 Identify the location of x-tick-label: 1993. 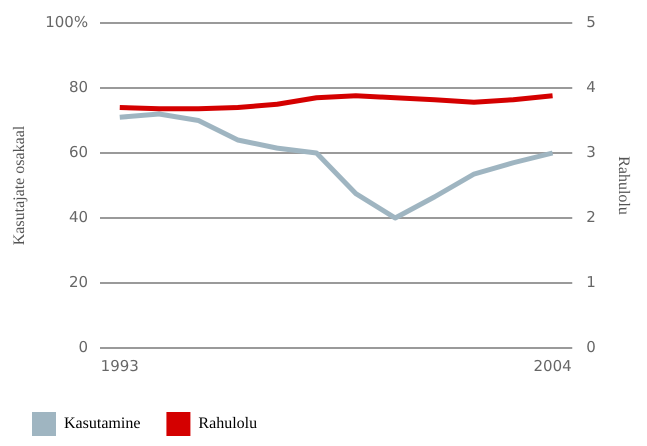
(119, 365).